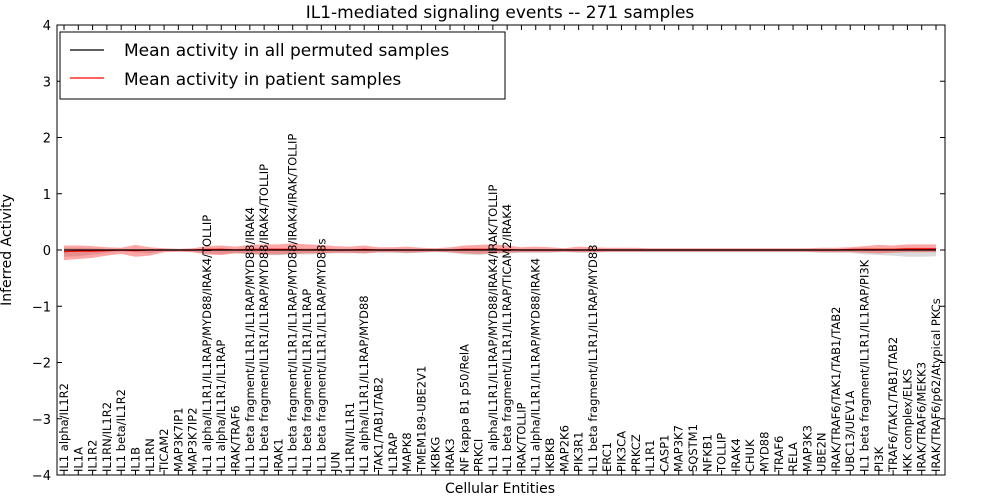  I want to click on x-tick-label: UBC13/UEV1A, so click(850, 431).